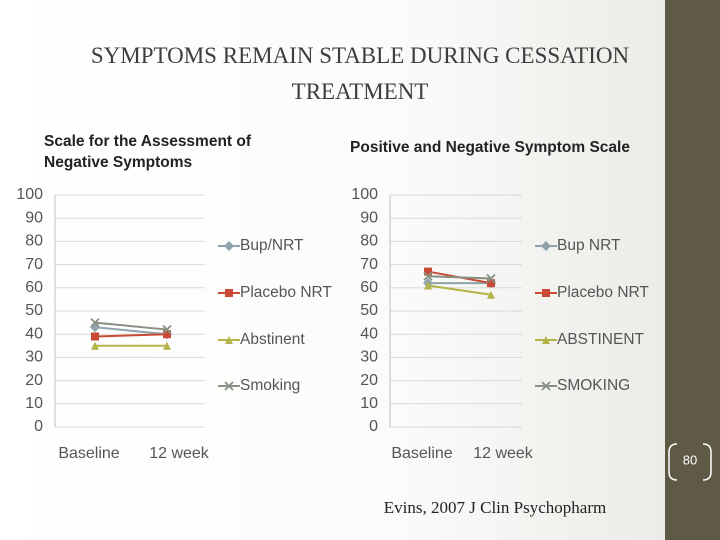  I want to click on legend-box: SMOKING, so click(594, 385).